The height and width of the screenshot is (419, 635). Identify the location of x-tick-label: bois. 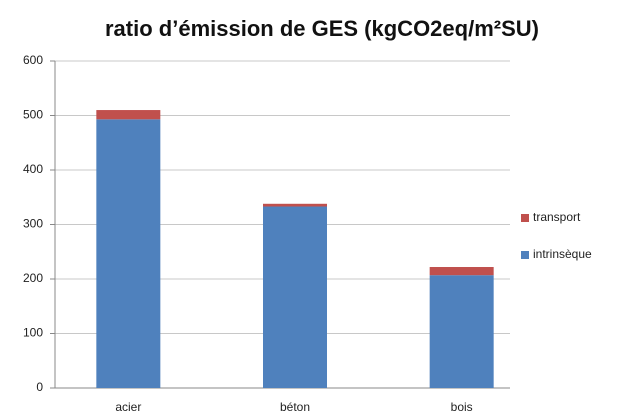
(462, 407).